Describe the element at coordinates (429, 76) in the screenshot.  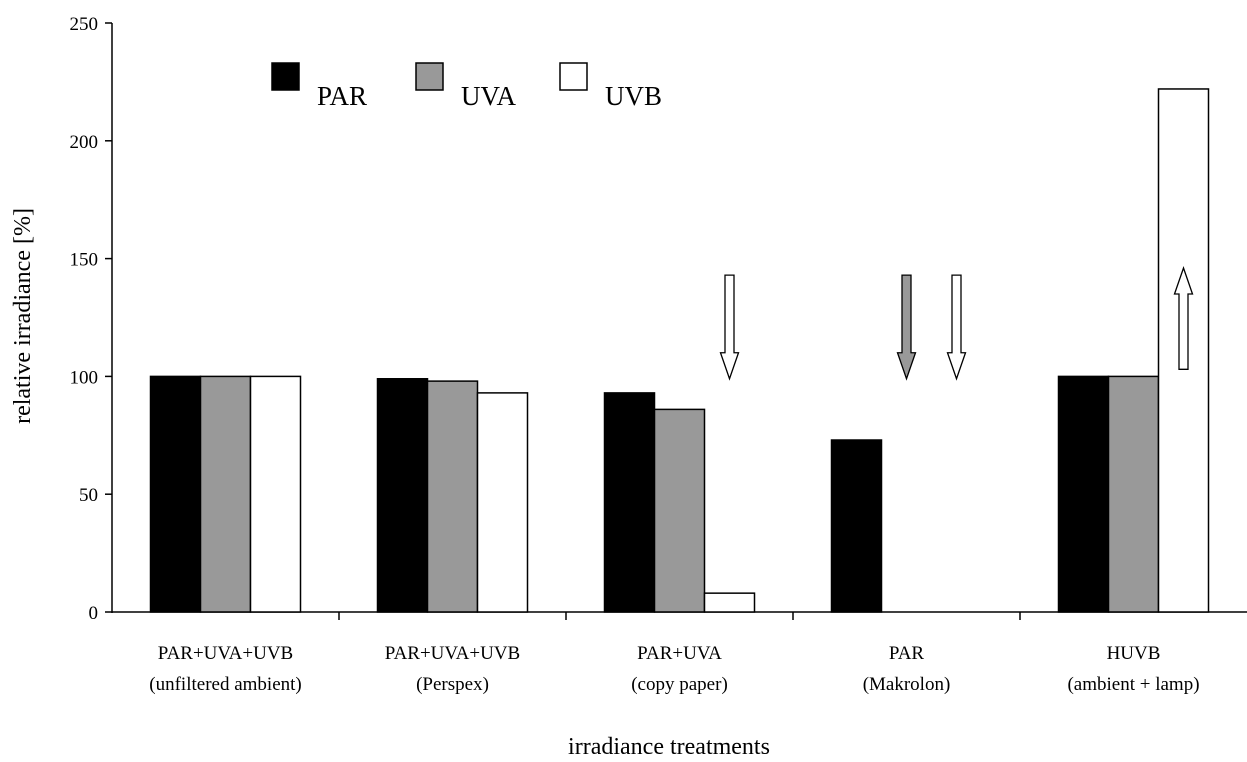
I see `legend-swatch-uva` at that location.